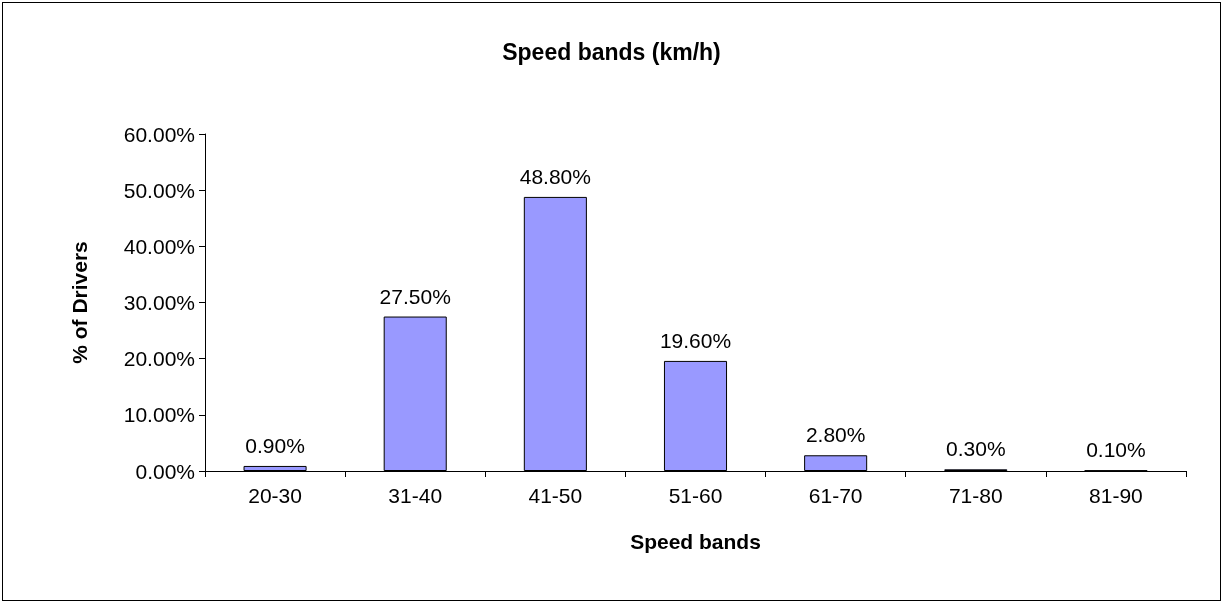 This screenshot has height=605, width=1225. I want to click on data-label: 27.50%, so click(415, 296).